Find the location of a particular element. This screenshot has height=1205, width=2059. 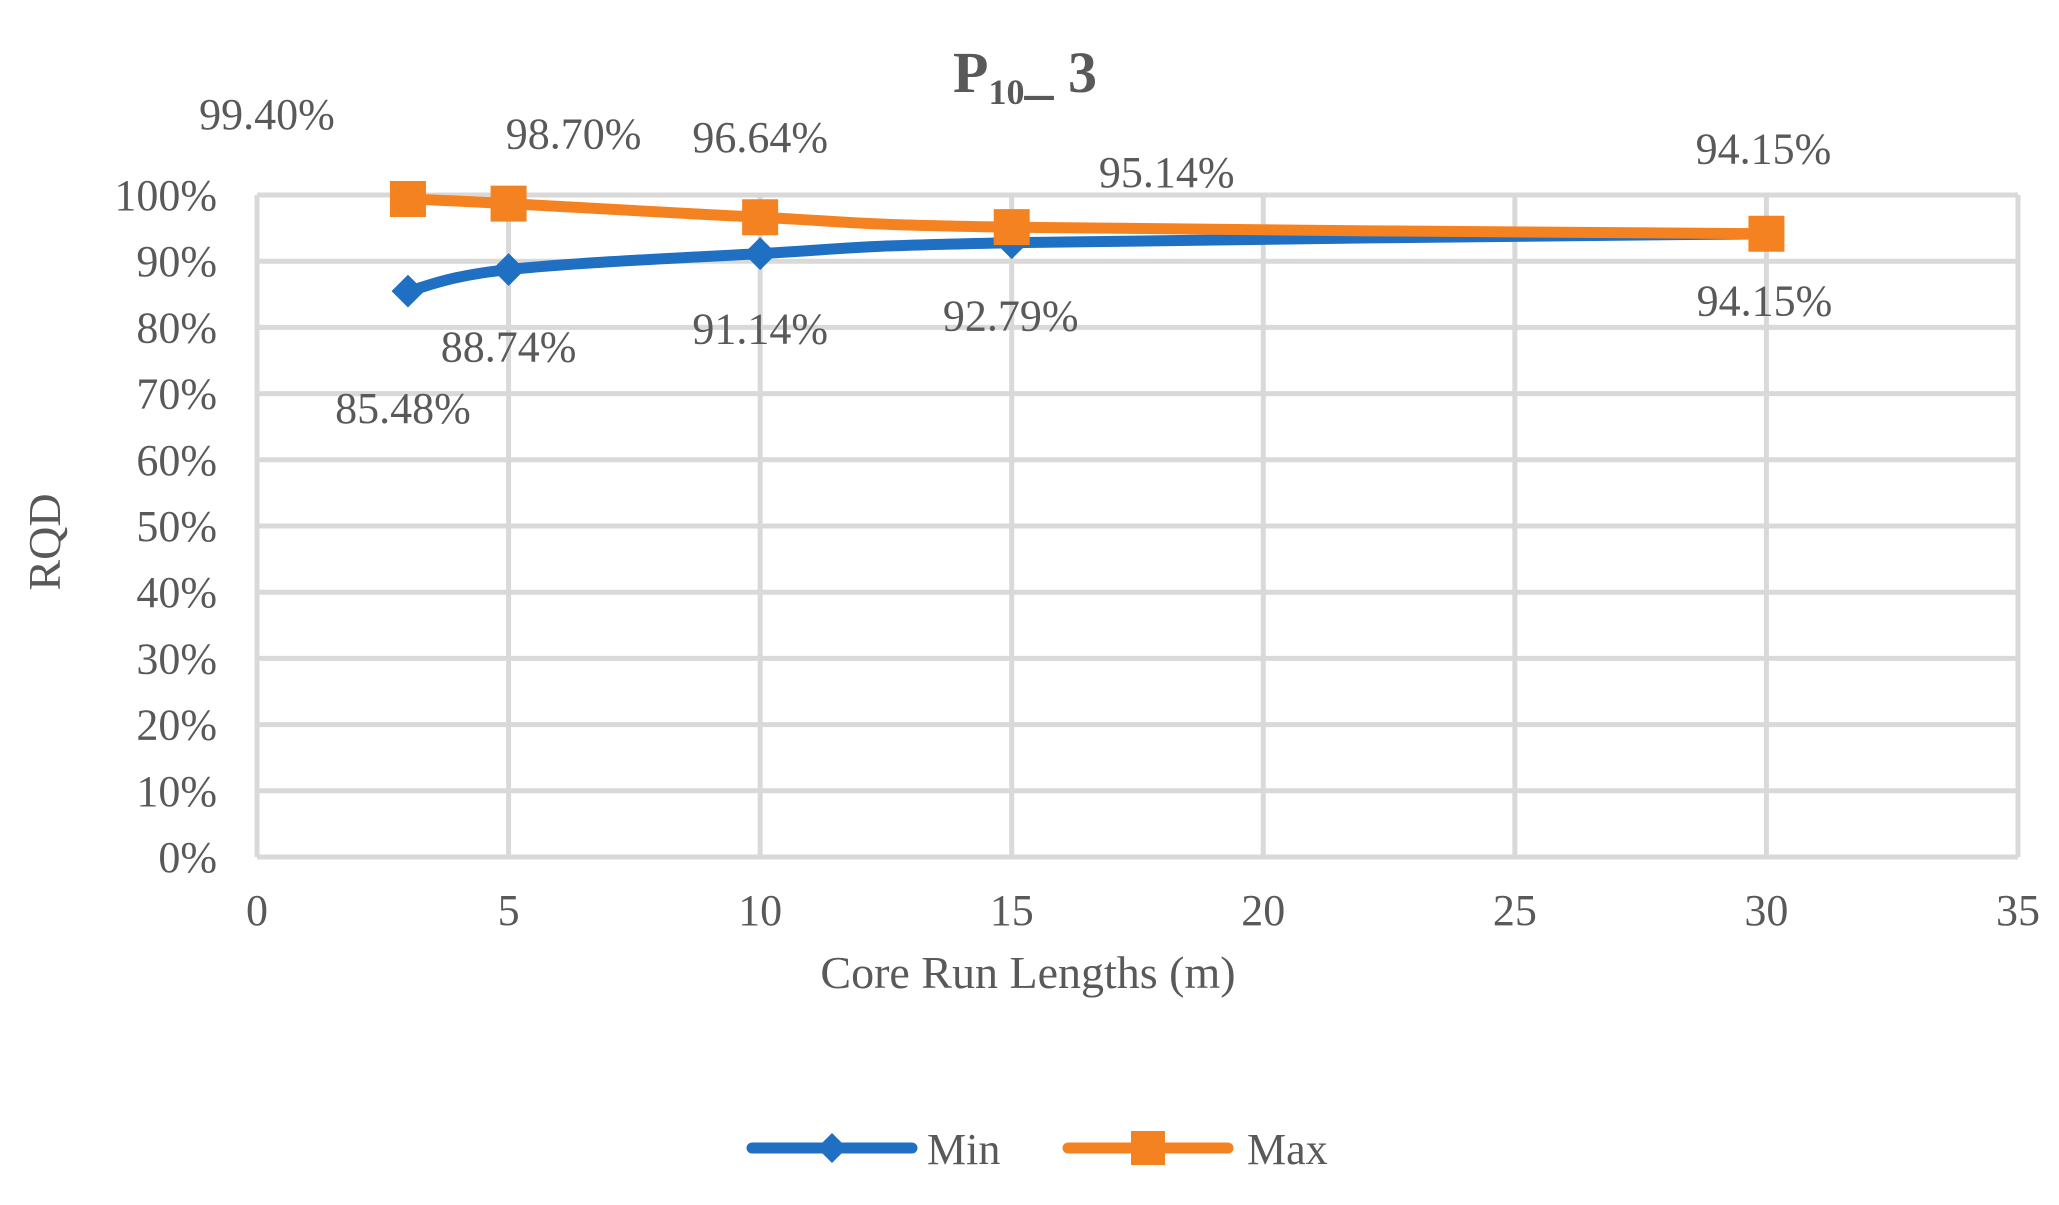

y-tick-label: 80% is located at coordinates (176, 327).